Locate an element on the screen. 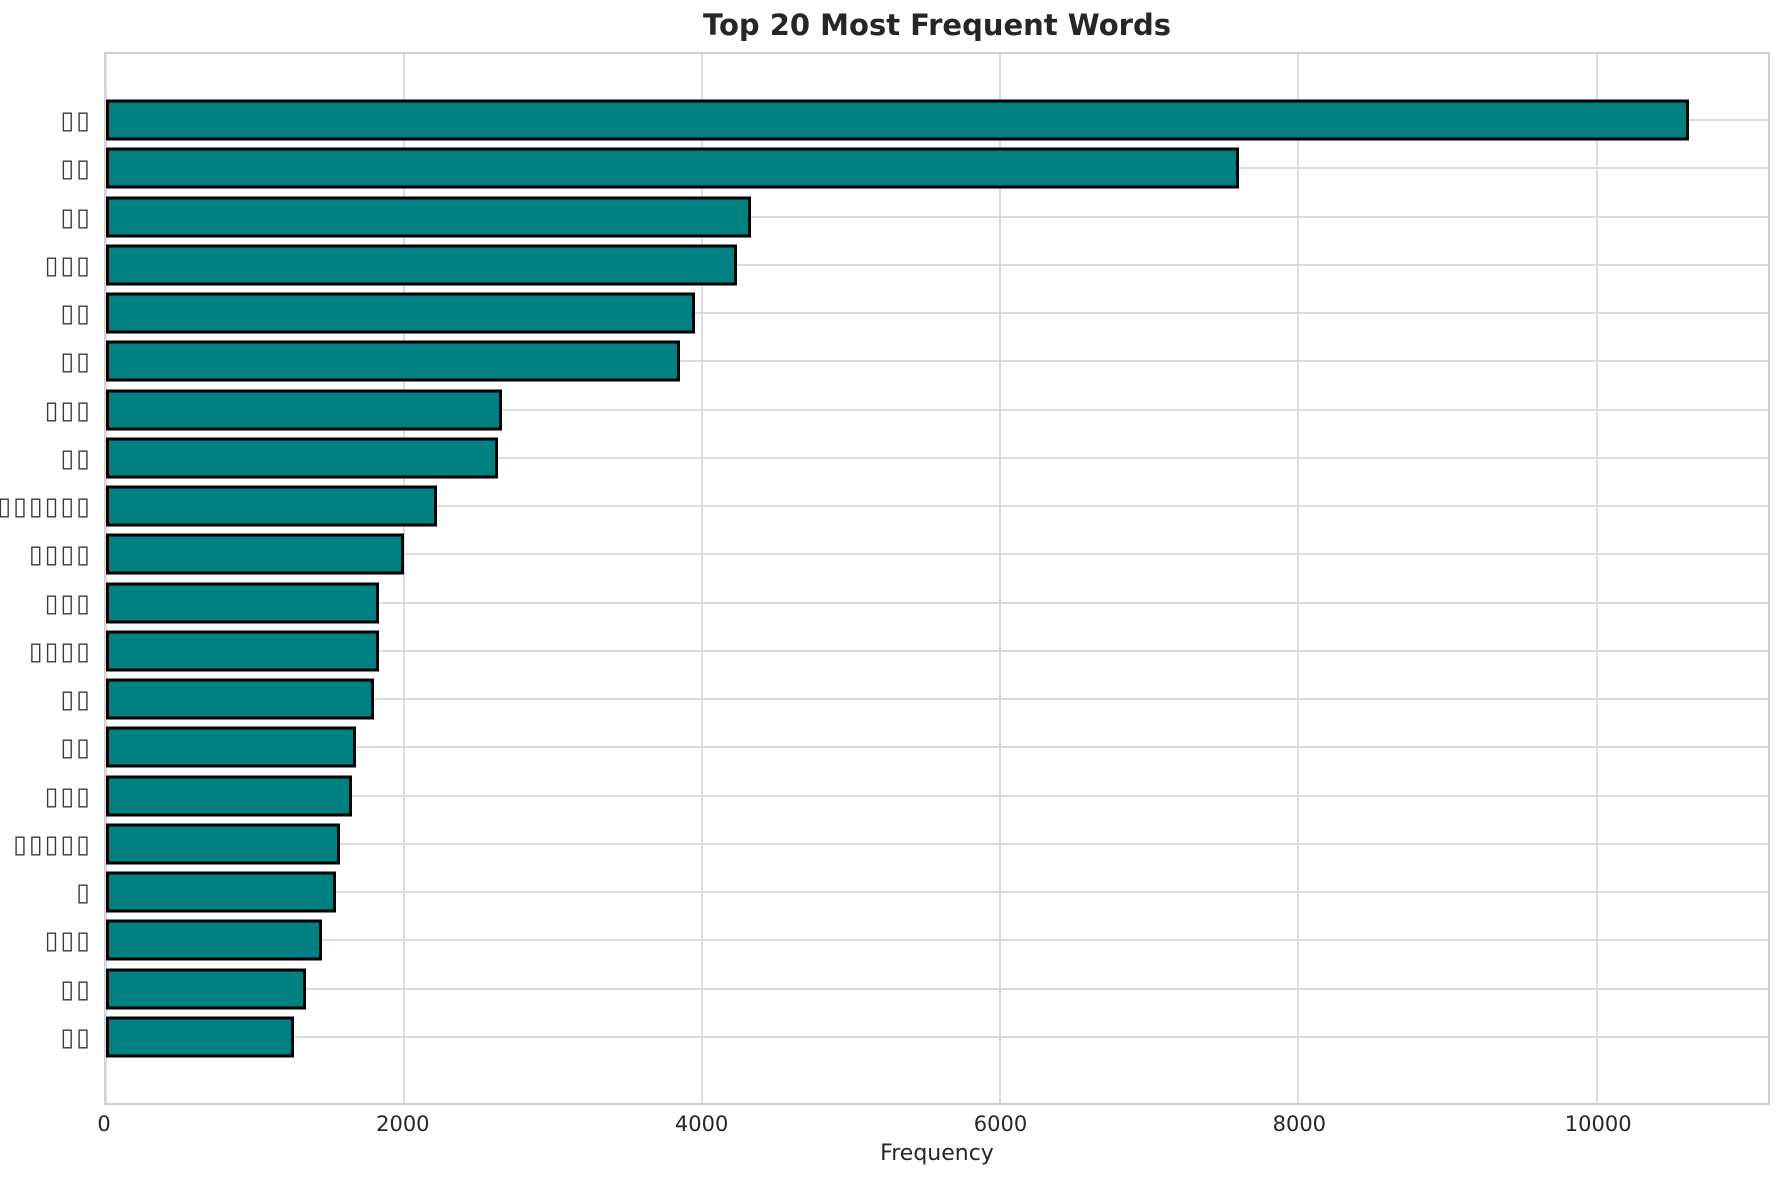  bar-row: ▯▯▯▯▯ is located at coordinates (890, 844).